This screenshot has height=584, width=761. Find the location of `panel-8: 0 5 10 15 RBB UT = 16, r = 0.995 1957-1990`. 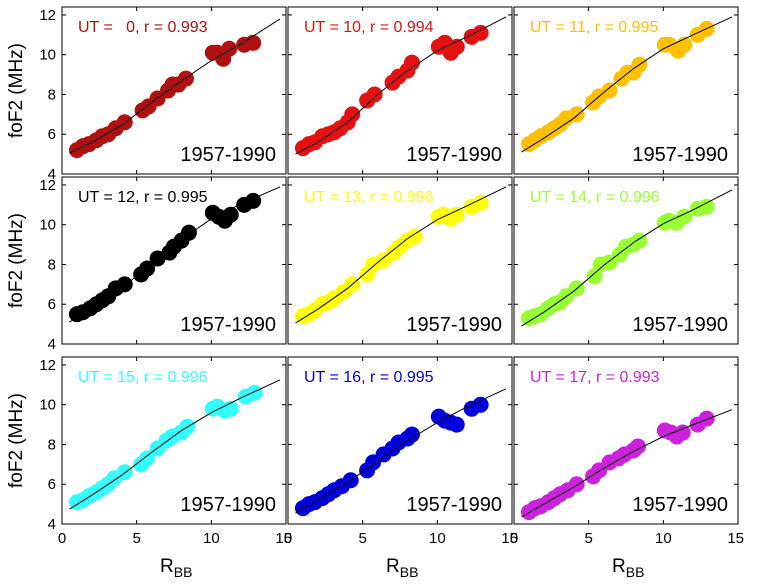

panel-8: 0 5 10 15 RBB UT = 16, r = 0.995 1957-1990 is located at coordinates (401, 468).